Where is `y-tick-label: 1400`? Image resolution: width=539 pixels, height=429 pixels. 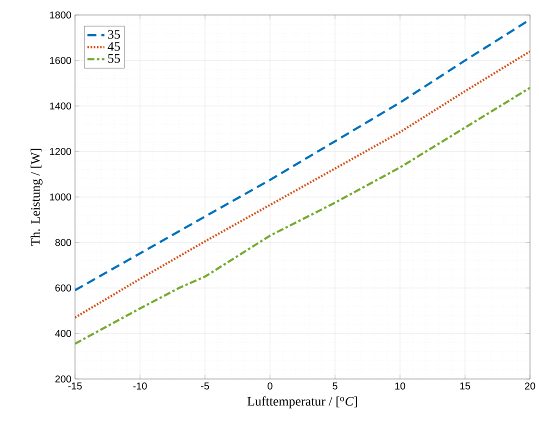 y-tick-label: 1400 is located at coordinates (61, 106).